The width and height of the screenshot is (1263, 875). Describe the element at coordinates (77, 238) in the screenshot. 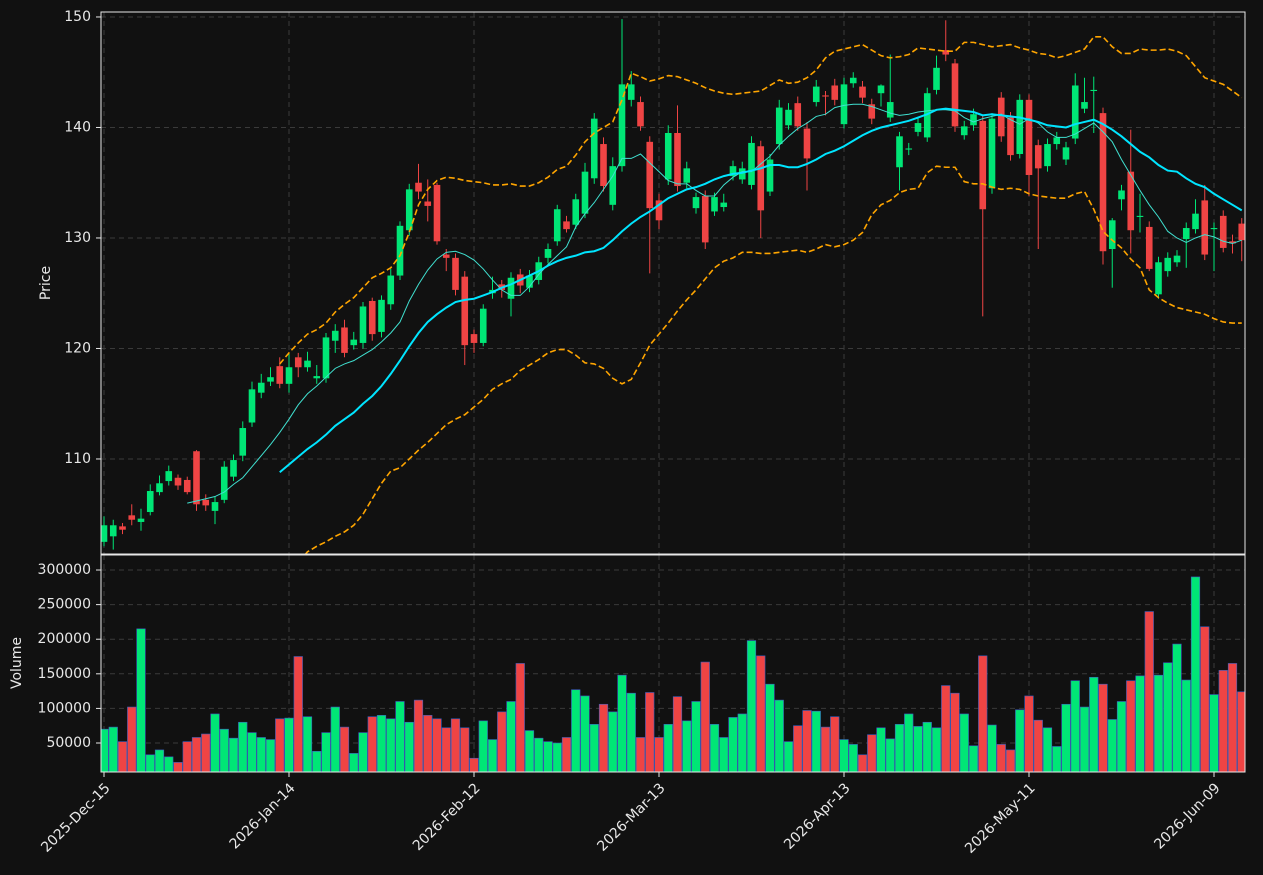

I see `y-tick-label: 130` at that location.